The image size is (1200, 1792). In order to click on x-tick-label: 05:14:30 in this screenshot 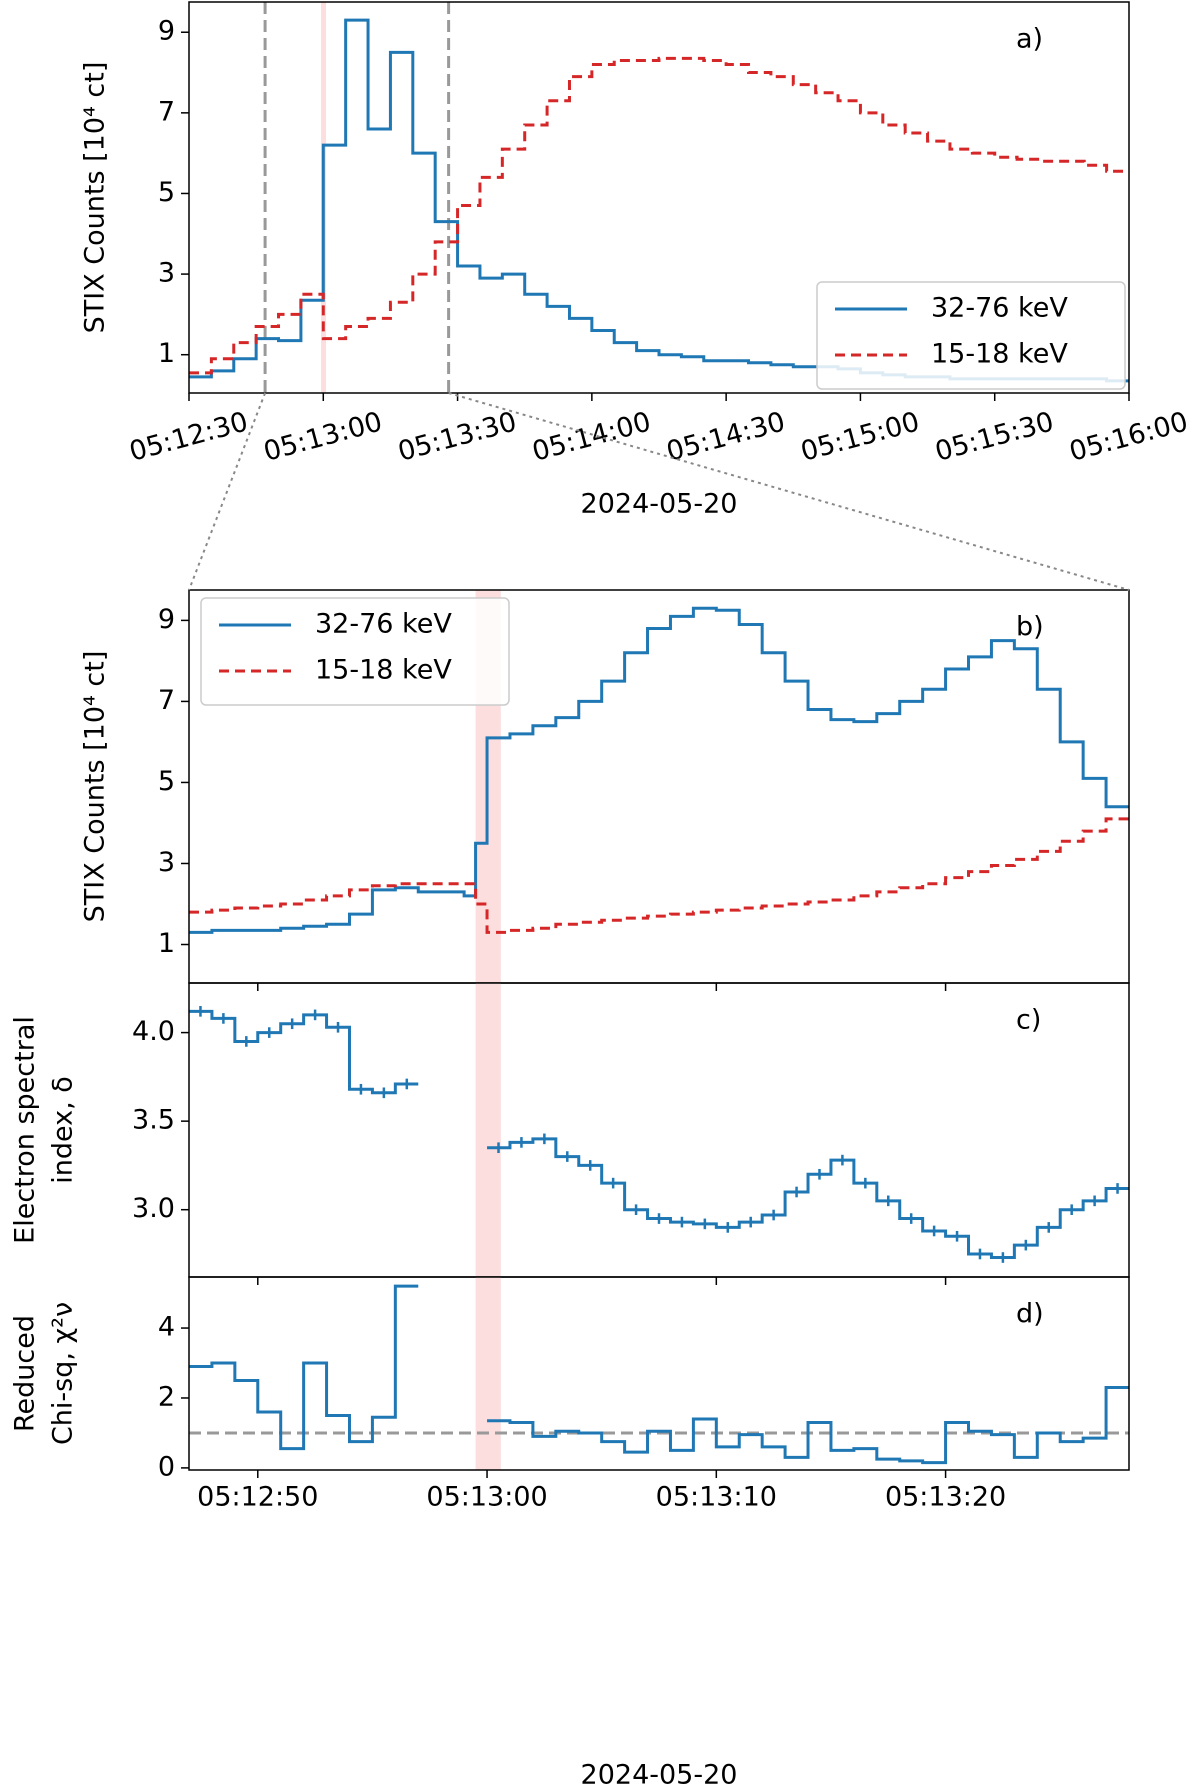, I will do `click(725, 436)`.